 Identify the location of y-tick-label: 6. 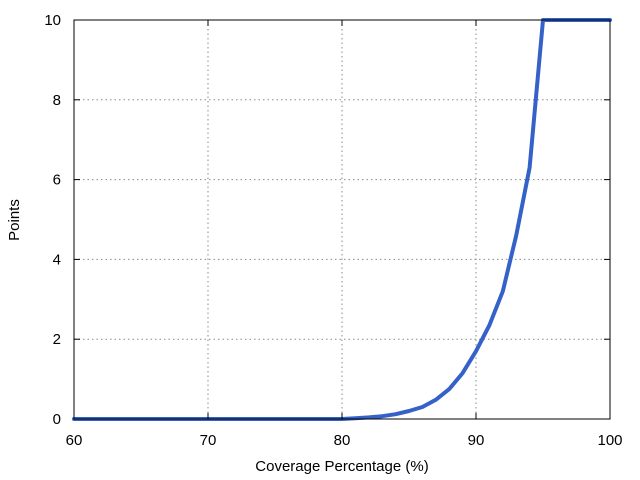
(57, 180).